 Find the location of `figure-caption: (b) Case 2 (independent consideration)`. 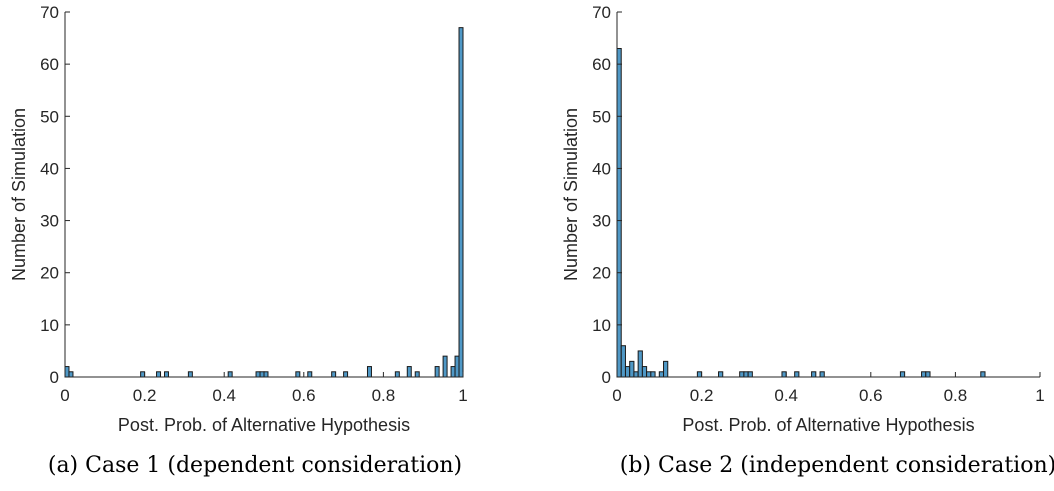

figure-caption: (b) Case 2 (independent consideration) is located at coordinates (837, 465).